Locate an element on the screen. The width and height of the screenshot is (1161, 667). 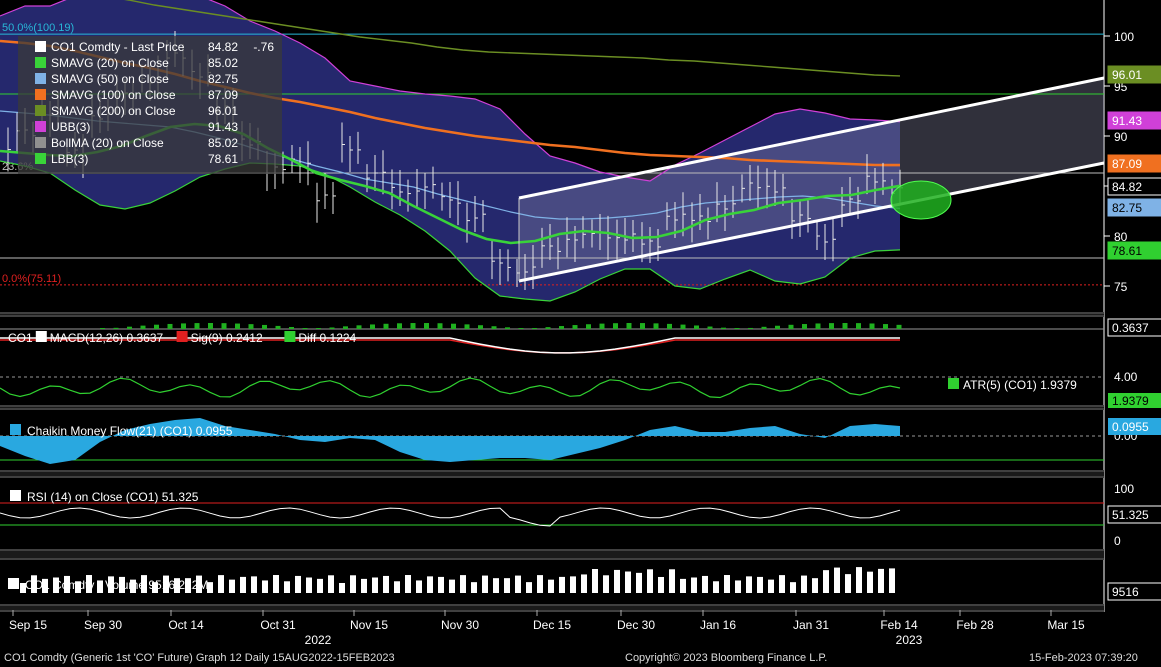
legend-label-7: LBB(3) is located at coordinates (69, 159).